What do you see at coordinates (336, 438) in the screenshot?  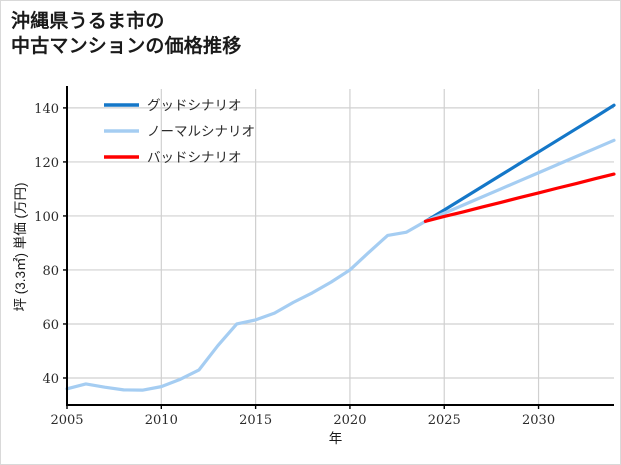 I see `x-axis-title: 年` at bounding box center [336, 438].